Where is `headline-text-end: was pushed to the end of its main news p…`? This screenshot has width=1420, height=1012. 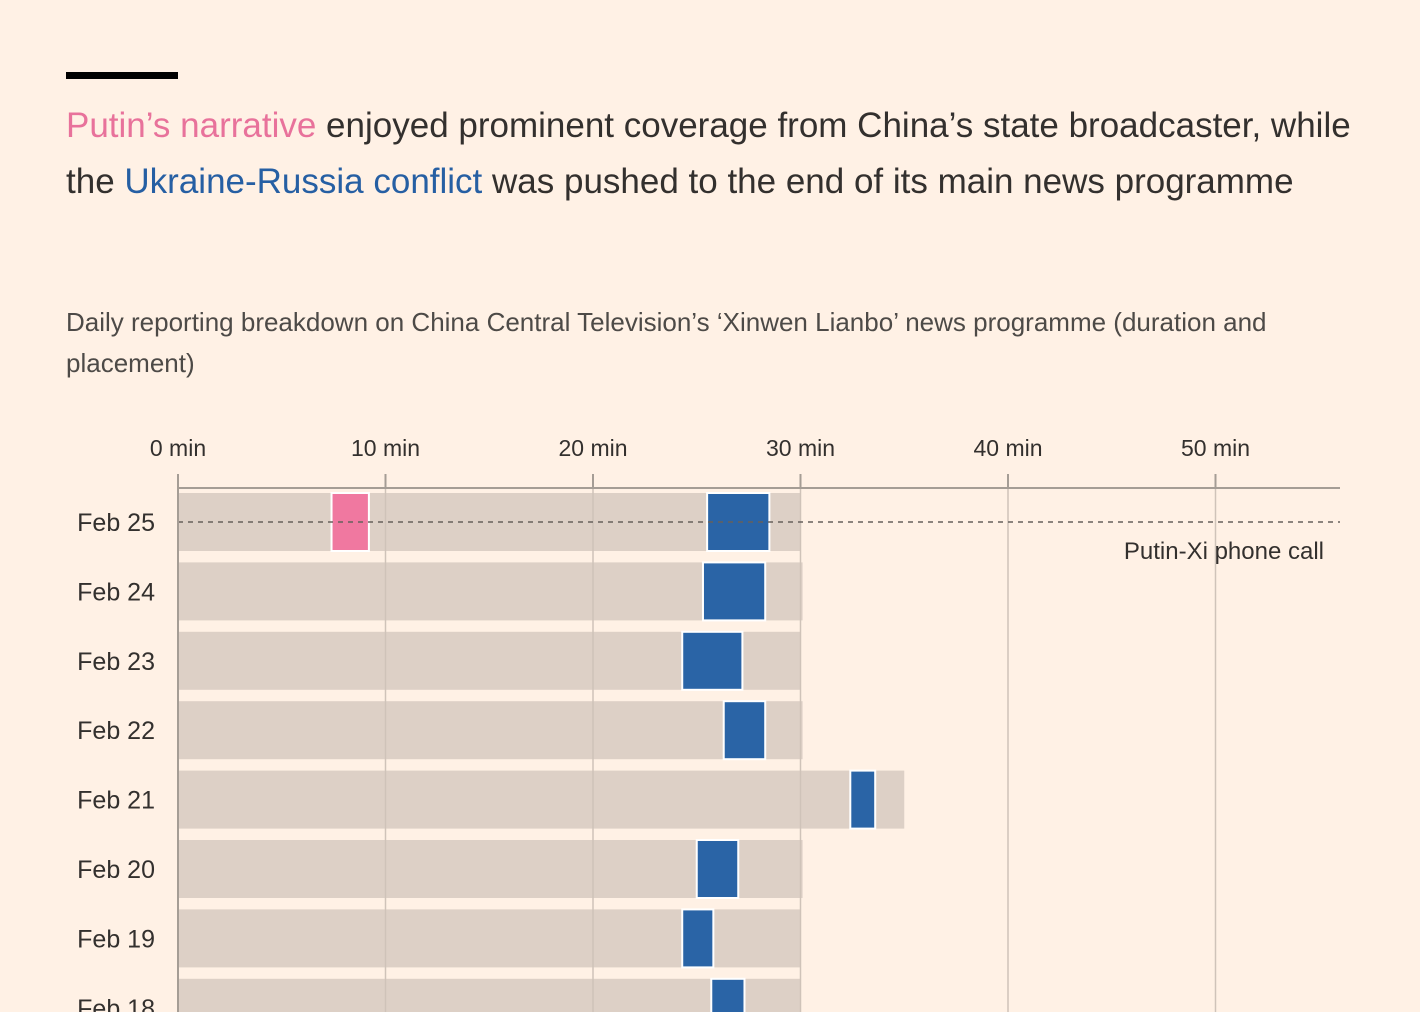 headline-text-end: was pushed to the end of its main news p… is located at coordinates (888, 181).